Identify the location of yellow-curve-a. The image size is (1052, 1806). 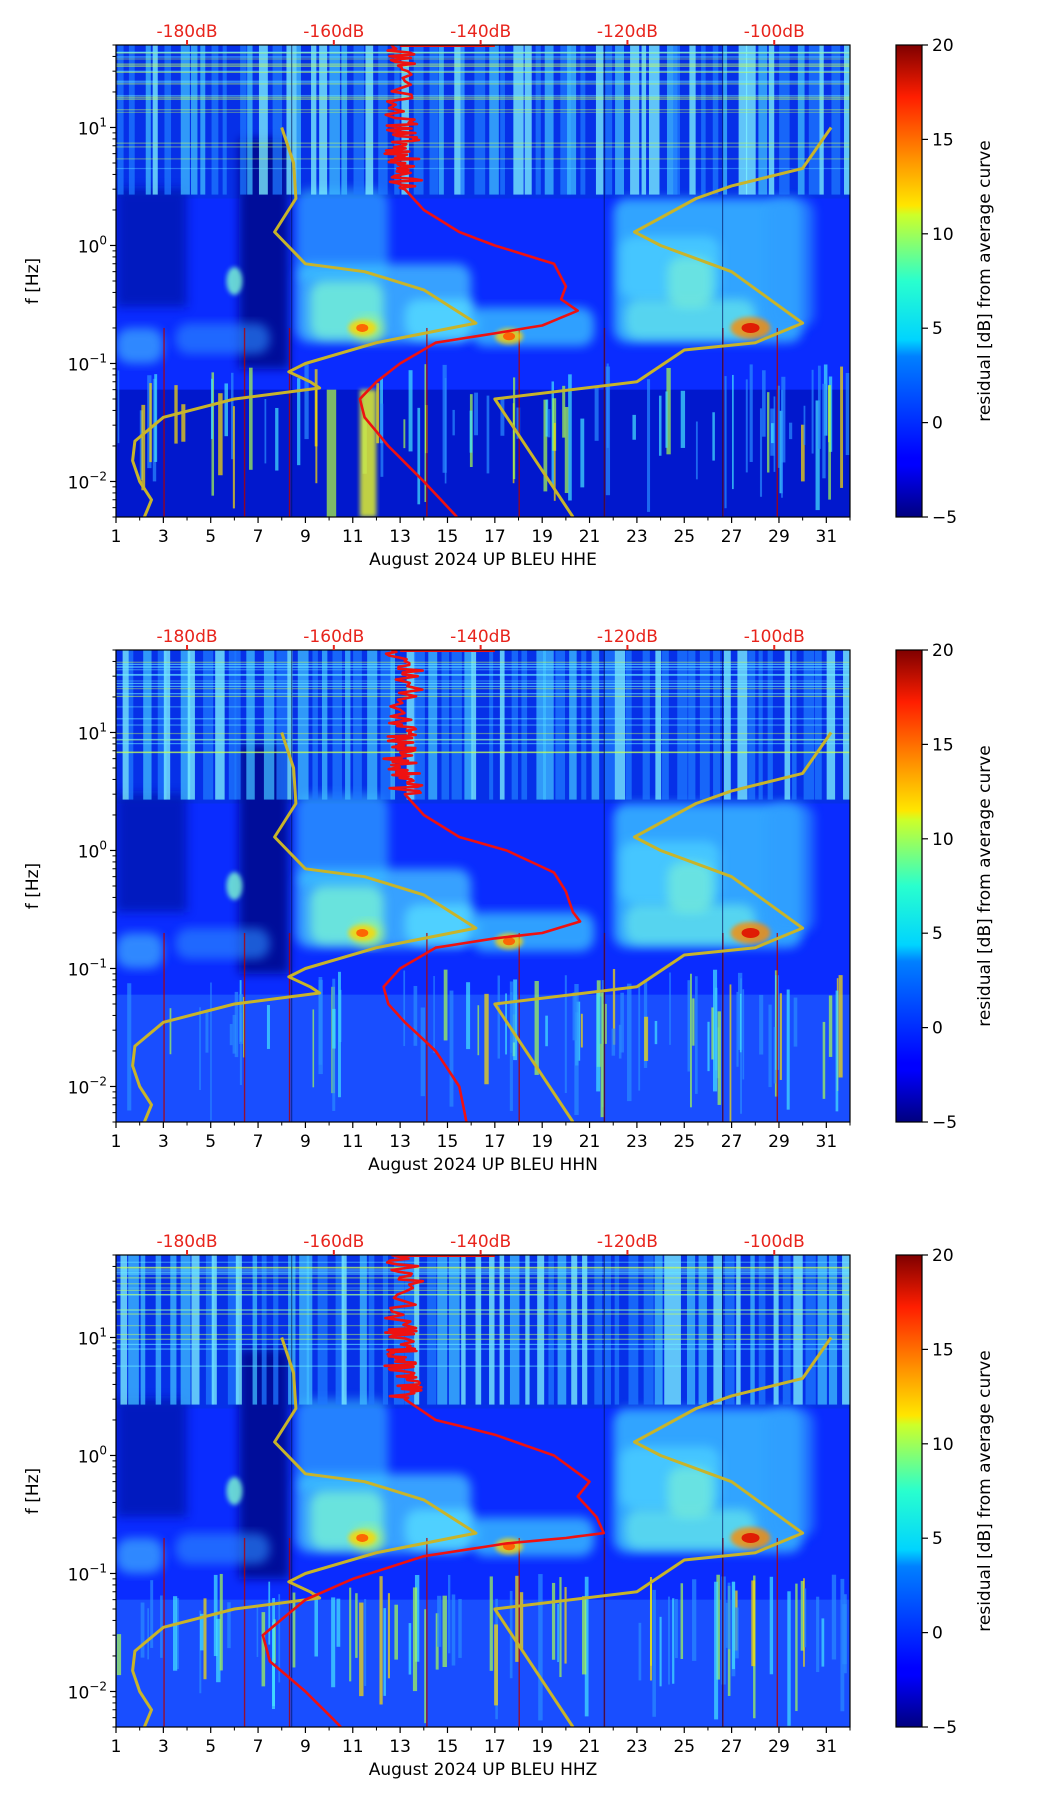
(304, 322).